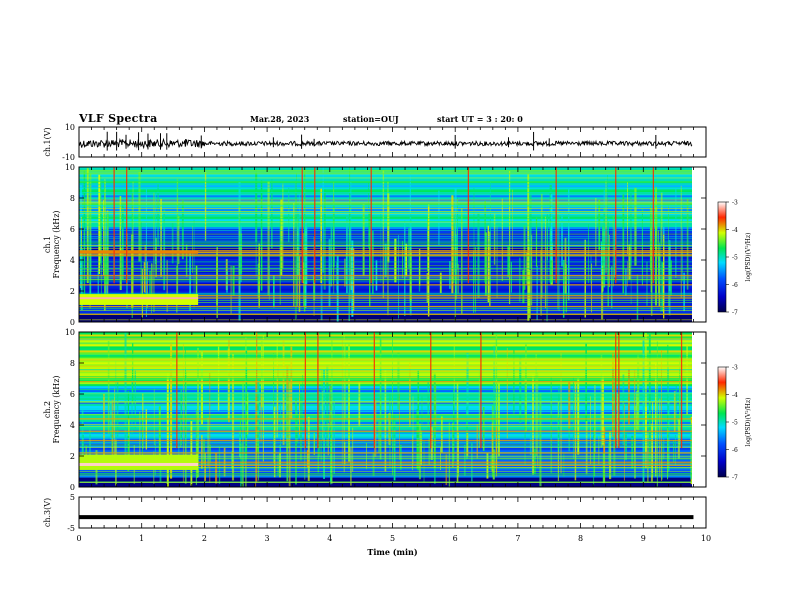  What do you see at coordinates (70, 127) in the screenshot?
I see `ch1-tick-label: 10` at bounding box center [70, 127].